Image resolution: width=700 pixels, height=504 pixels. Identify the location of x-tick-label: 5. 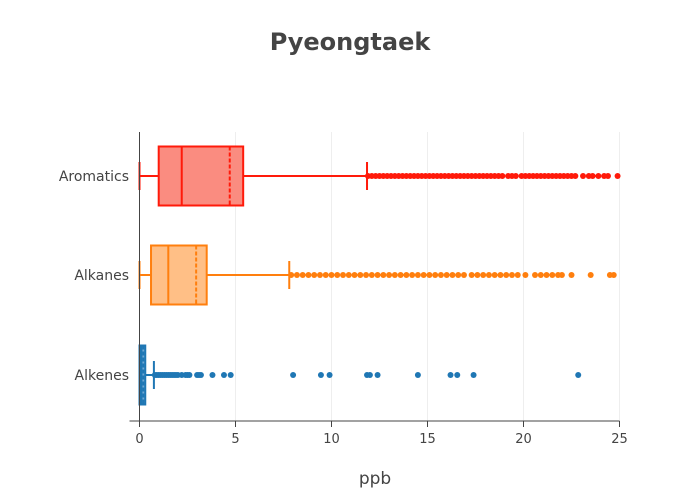
(235, 439).